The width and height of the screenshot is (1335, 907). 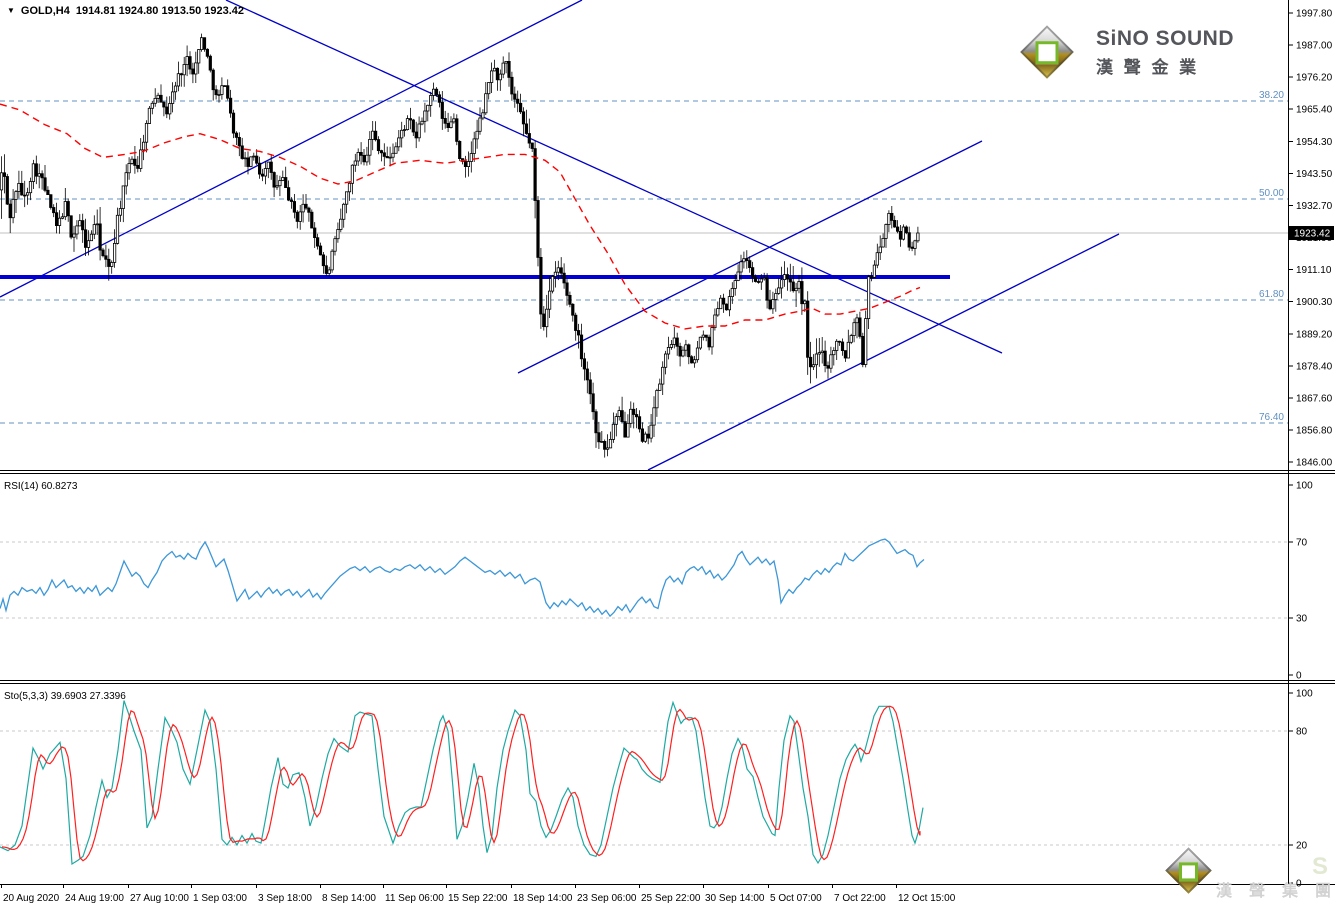 I want to click on chevron-down-icon: ▼, so click(x=11, y=10).